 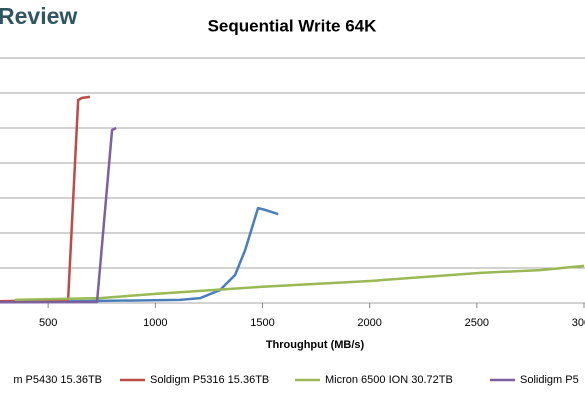 What do you see at coordinates (293, 25) in the screenshot?
I see `chart-title: Sequential Write 64K` at bounding box center [293, 25].